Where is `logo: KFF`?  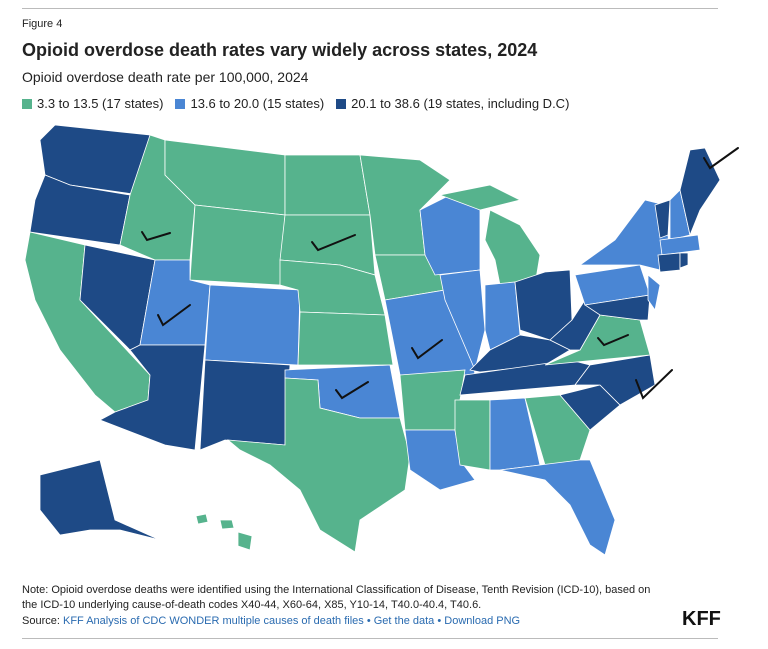
logo: KFF is located at coordinates (701, 619).